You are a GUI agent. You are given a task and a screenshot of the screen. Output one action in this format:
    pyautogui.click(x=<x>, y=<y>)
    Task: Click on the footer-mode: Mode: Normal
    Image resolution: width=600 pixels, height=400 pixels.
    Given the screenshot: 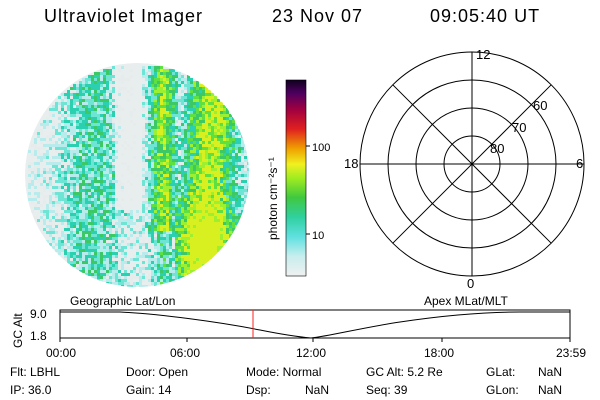 What is the action you would take?
    pyautogui.click(x=284, y=372)
    